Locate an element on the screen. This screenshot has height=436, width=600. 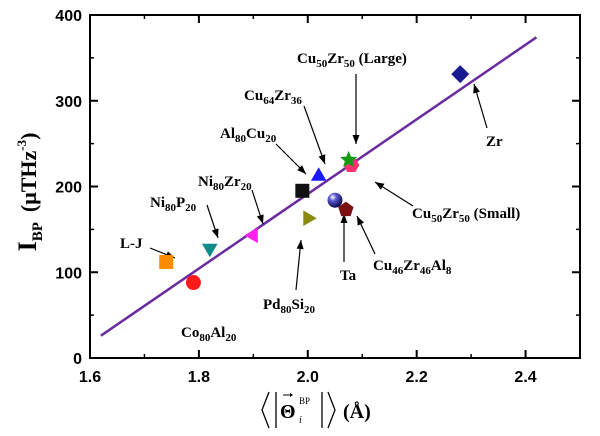
x-tick-label: 1.6 is located at coordinates (90, 377).